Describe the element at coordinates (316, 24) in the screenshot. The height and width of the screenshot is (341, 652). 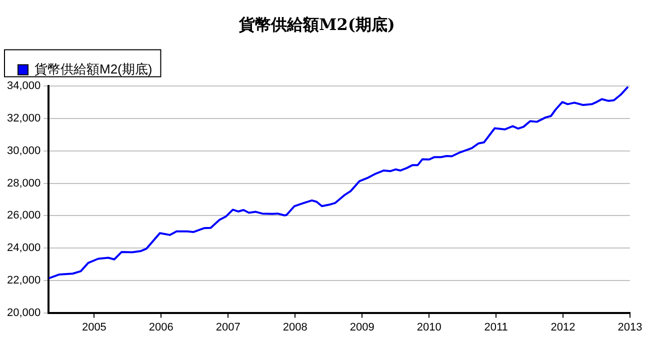
I see `chart-title: 貨幣供給額M2(期底)` at that location.